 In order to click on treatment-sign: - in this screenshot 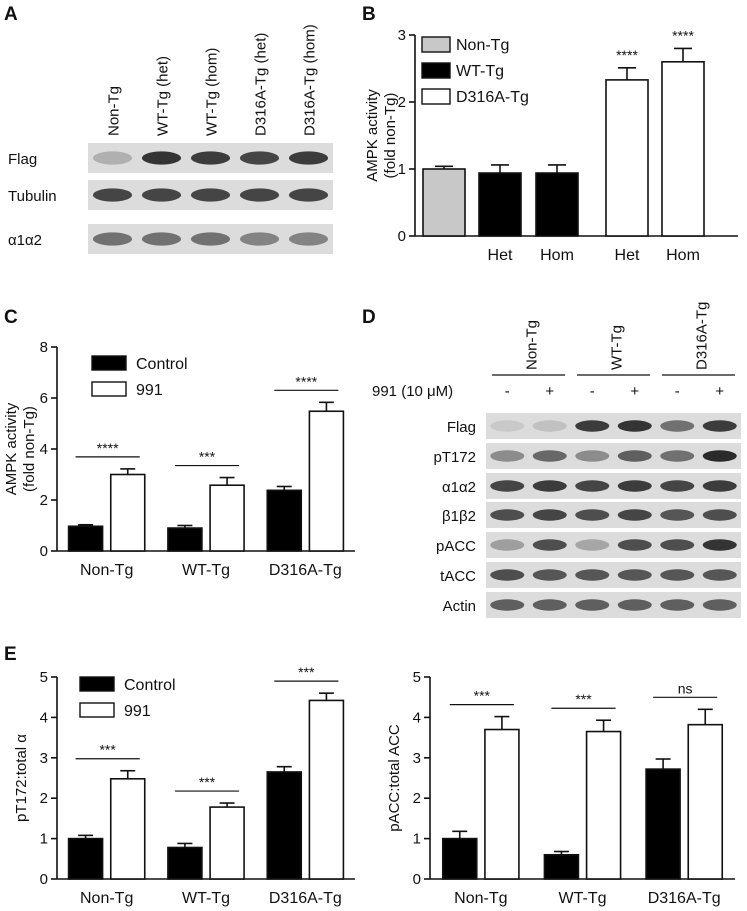, I will do `click(592, 391)`.